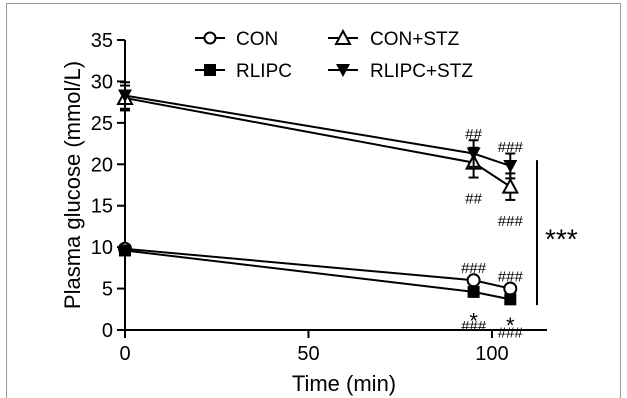  Describe the element at coordinates (257, 39) in the screenshot. I see `legend-label-con: CON` at that location.